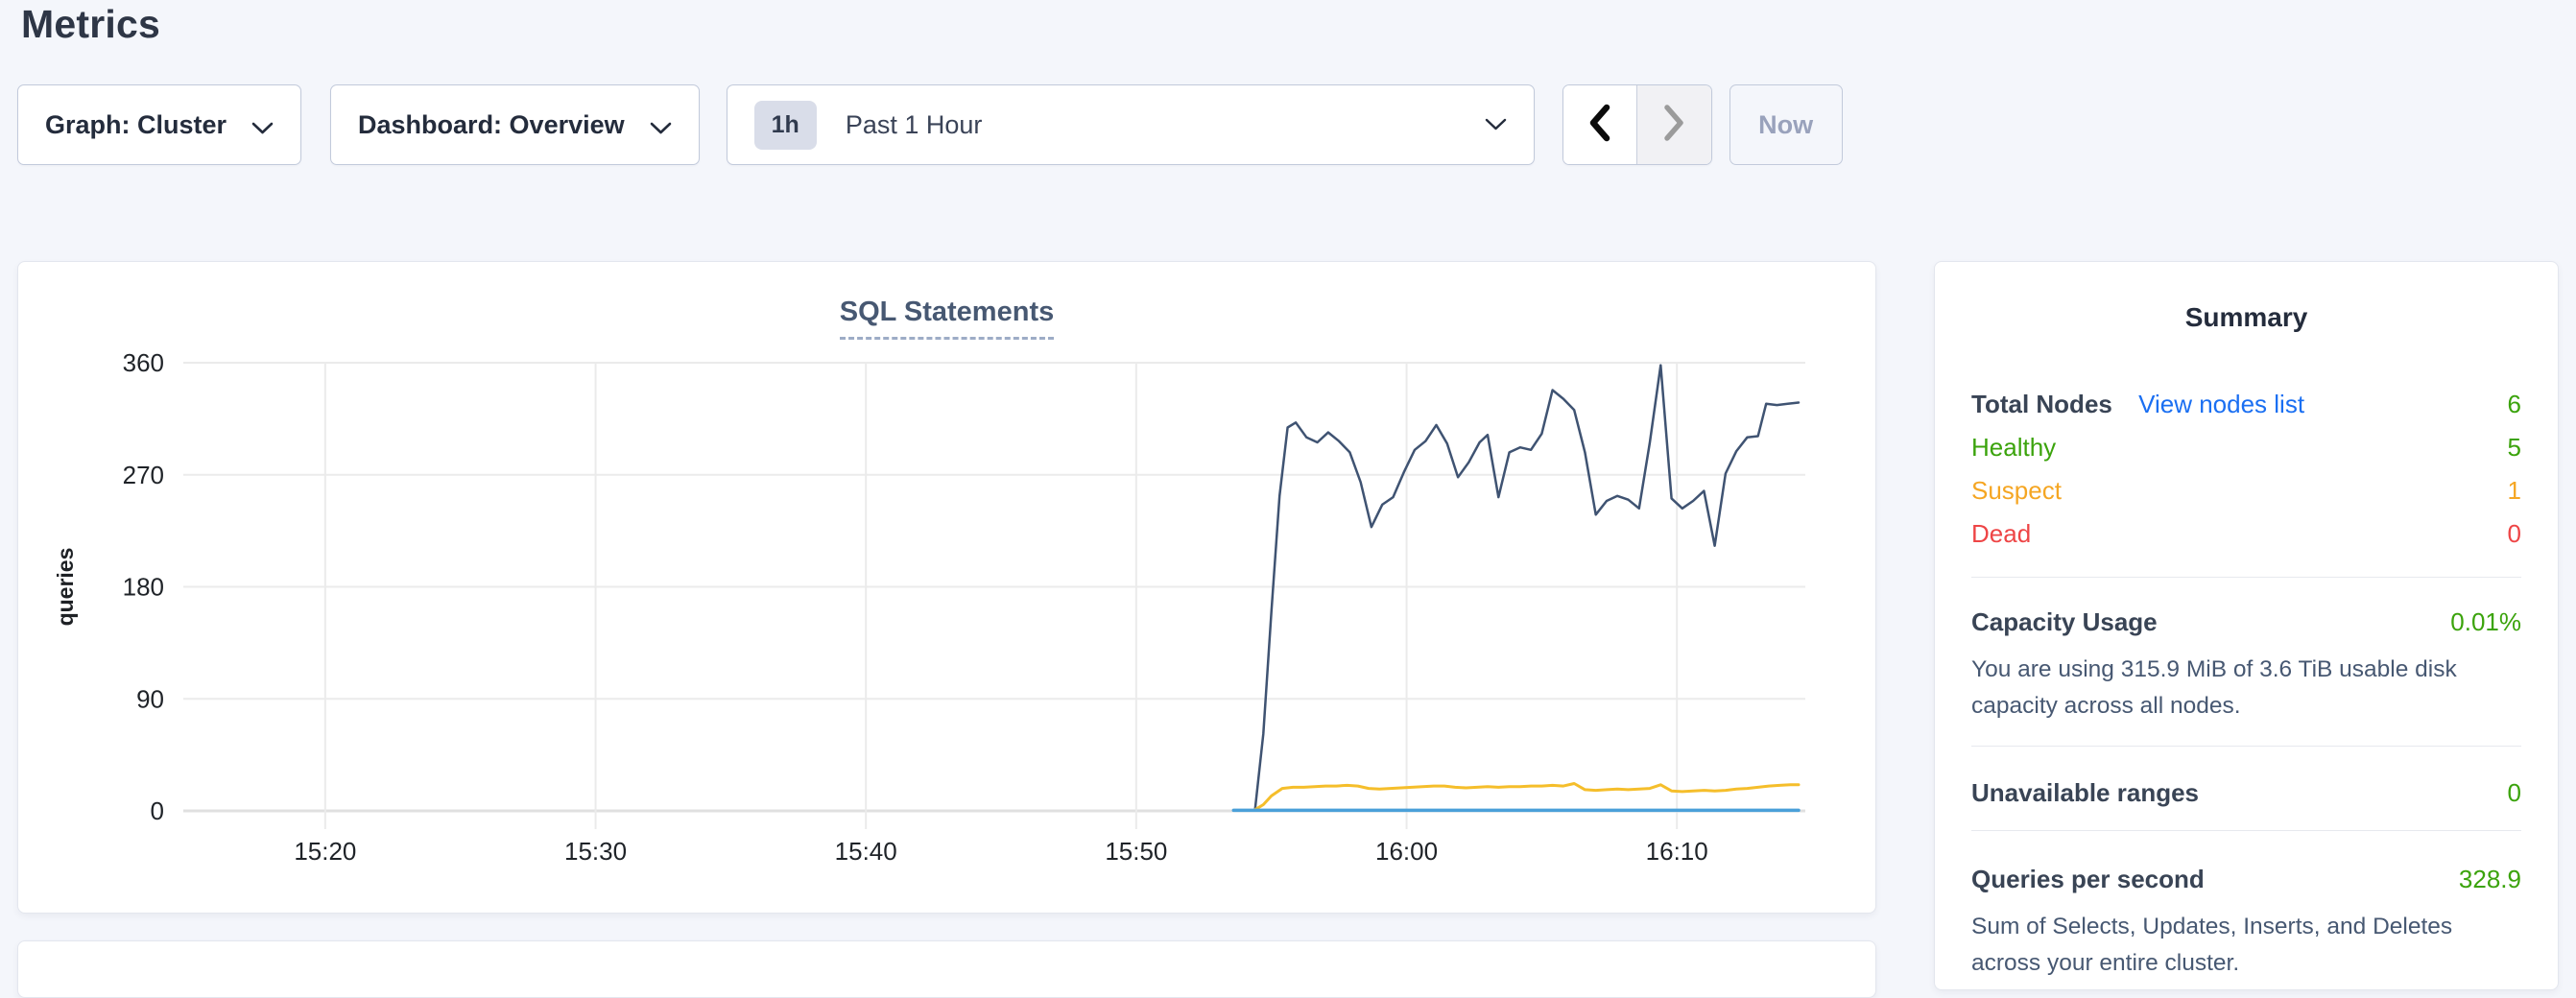 The width and height of the screenshot is (2576, 998). I want to click on now-button: Now, so click(1786, 124).